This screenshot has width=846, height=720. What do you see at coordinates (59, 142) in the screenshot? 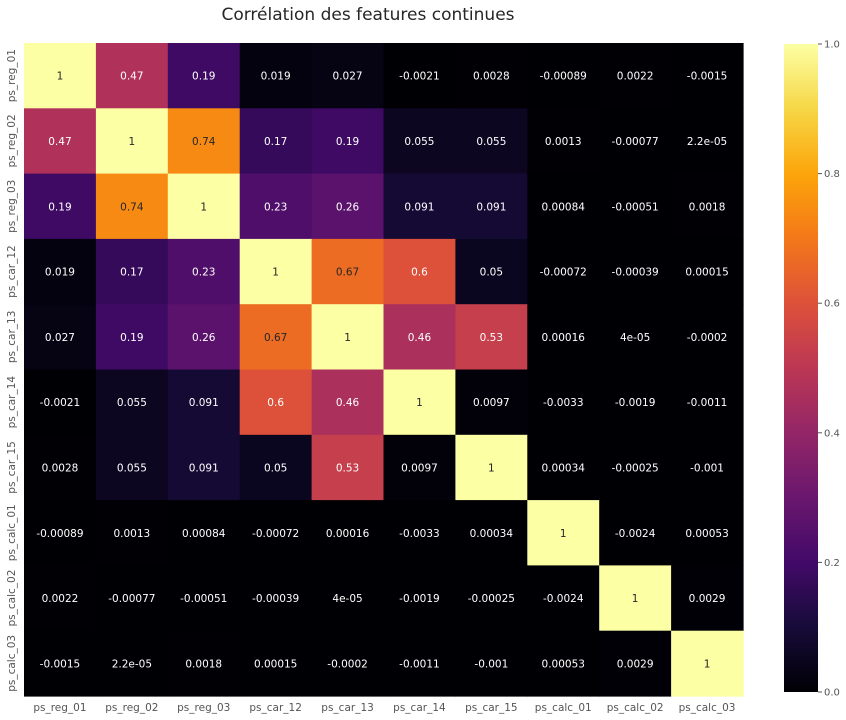
I see `cell-value-label: 0.47` at bounding box center [59, 142].